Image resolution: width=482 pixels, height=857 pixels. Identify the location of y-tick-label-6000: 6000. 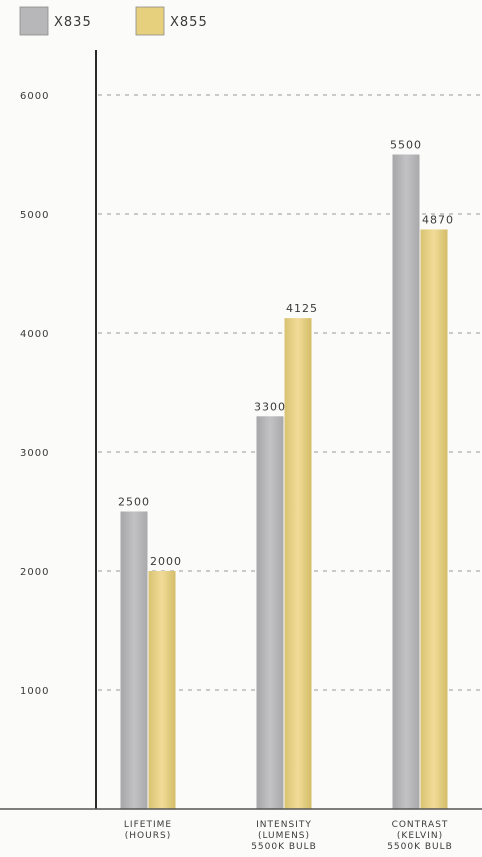
(34, 96).